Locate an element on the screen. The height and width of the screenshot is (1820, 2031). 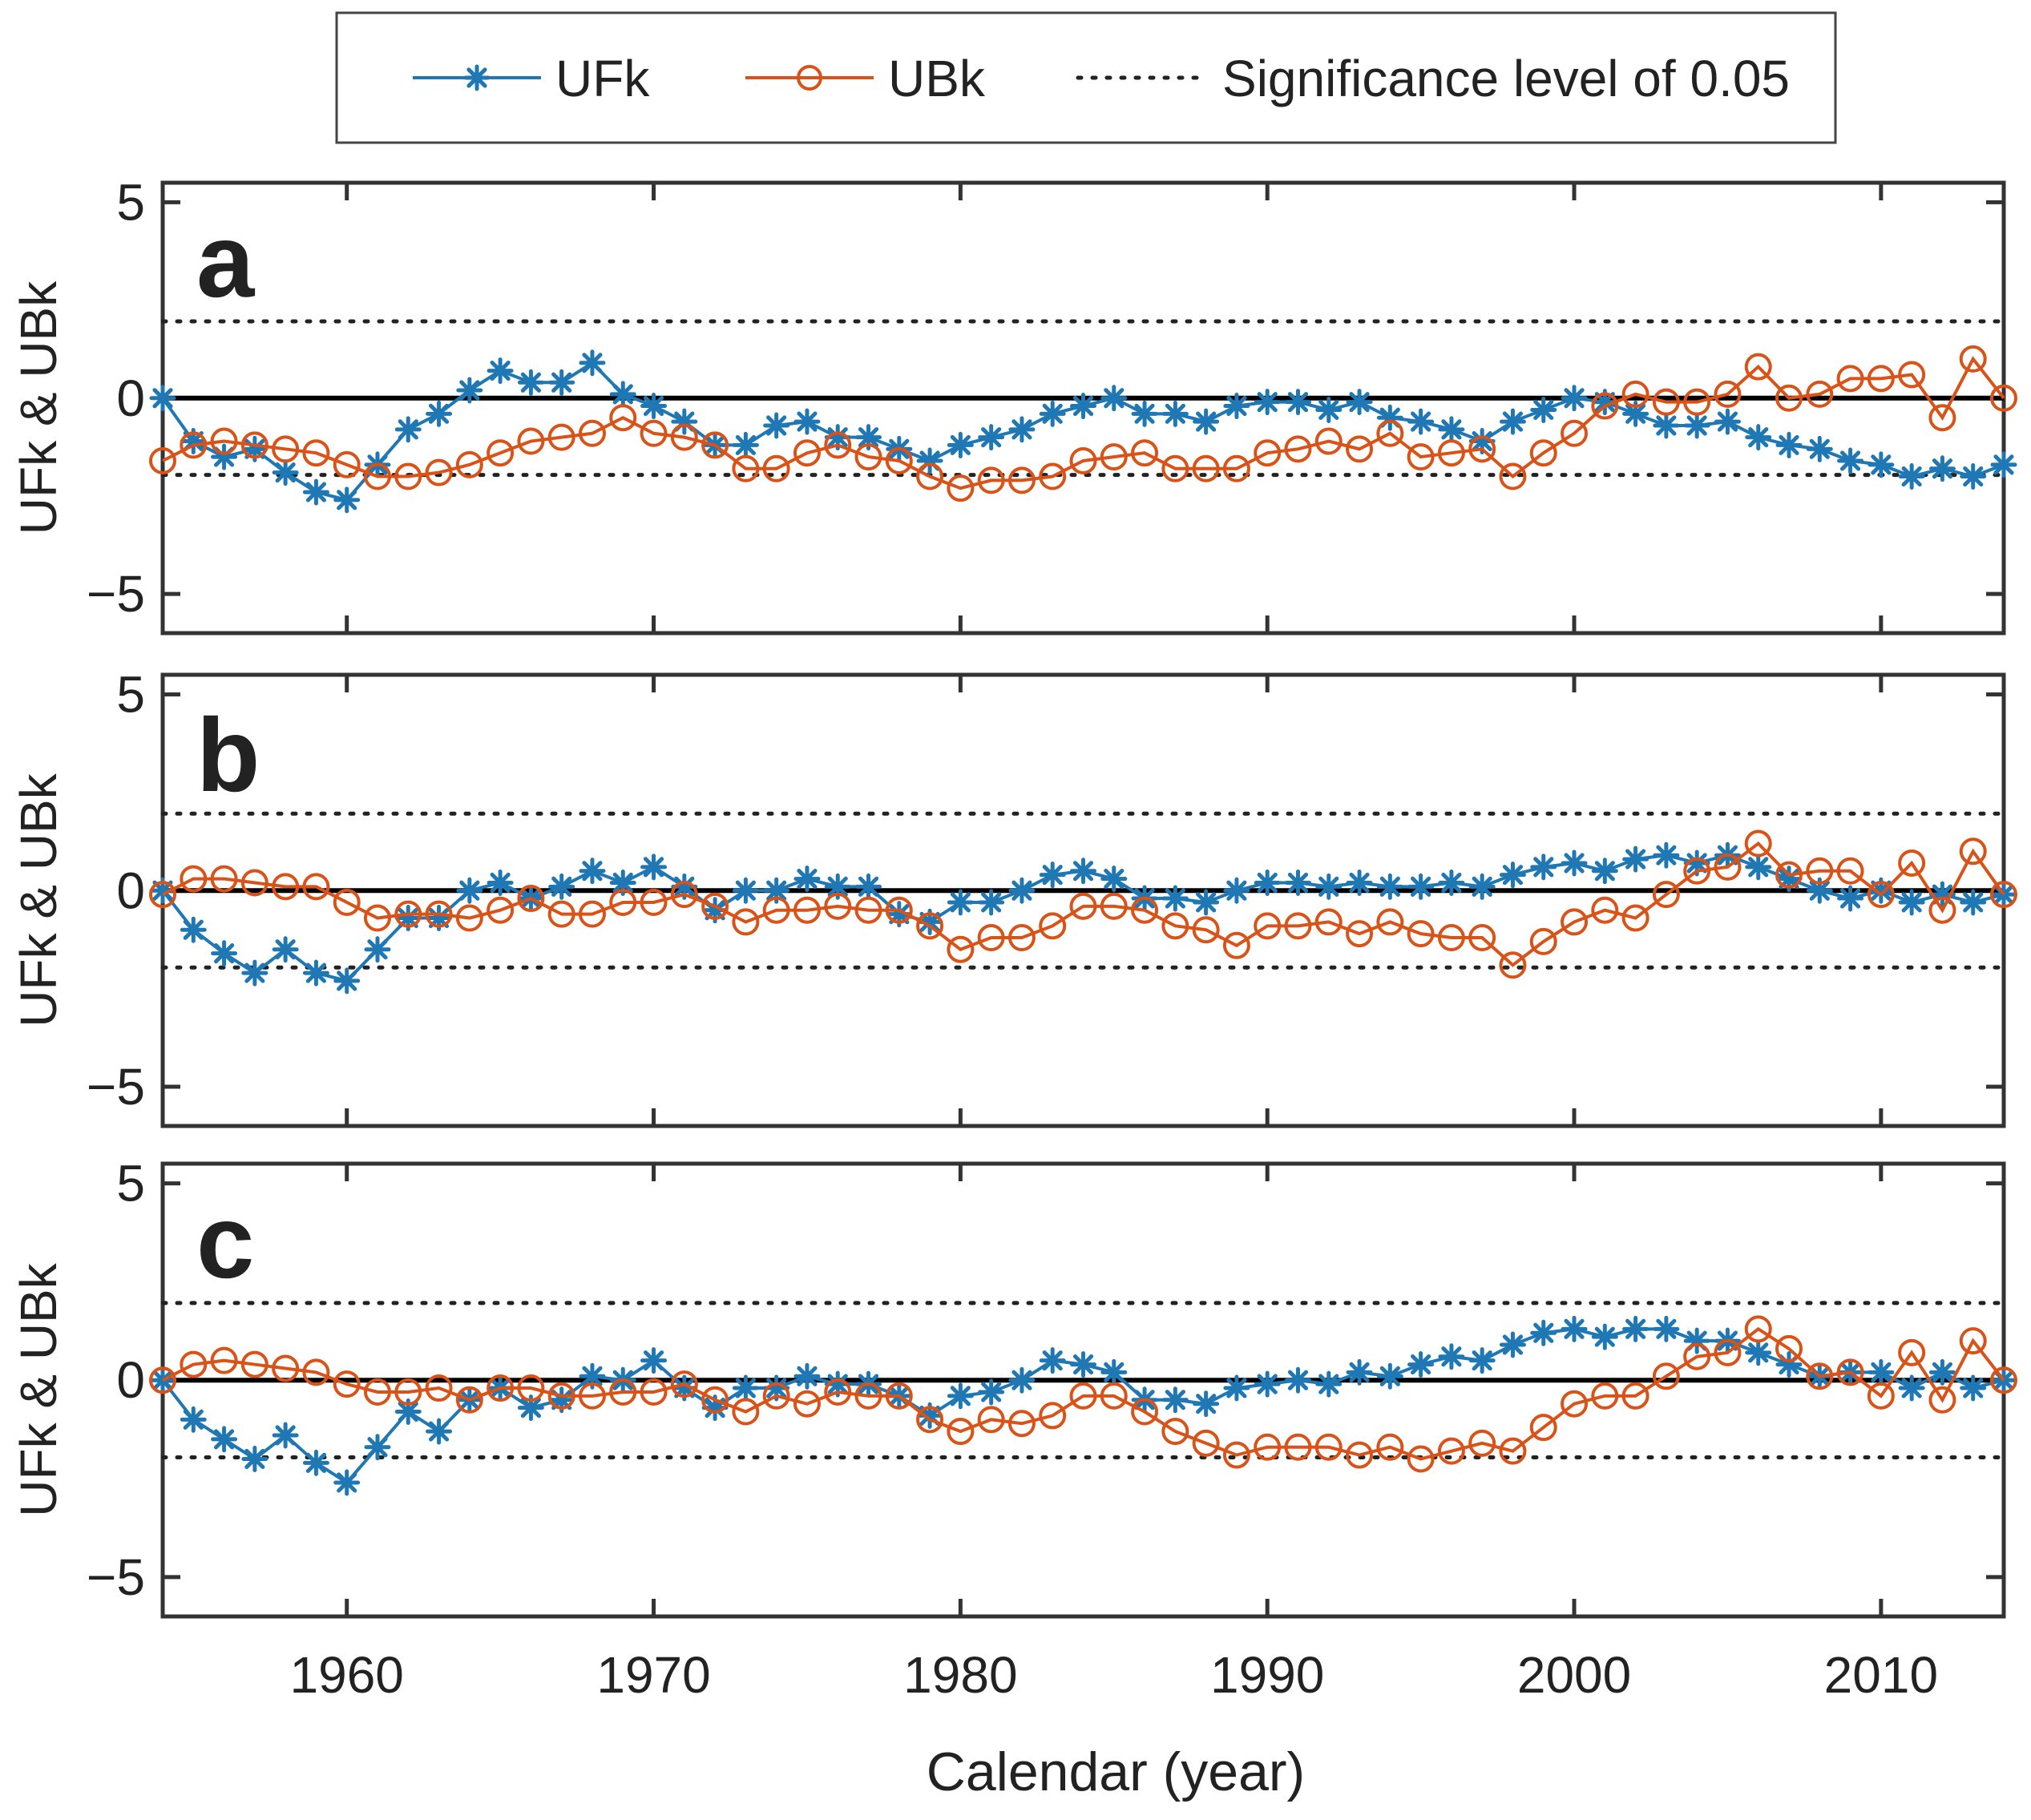
x-tick-label: 2000 is located at coordinates (1574, 1675).